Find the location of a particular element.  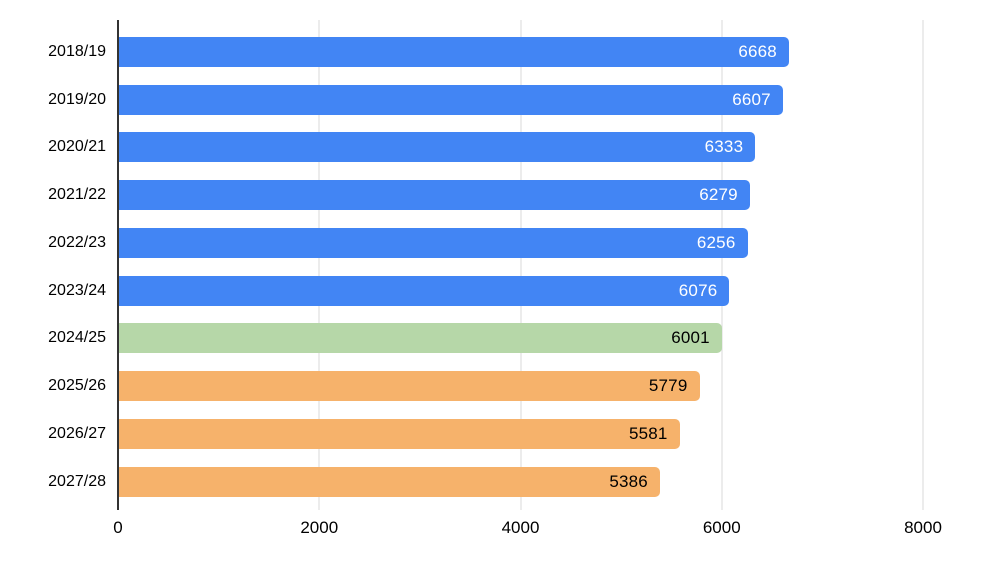

bar-2018-19: 6668 is located at coordinates (453, 52).